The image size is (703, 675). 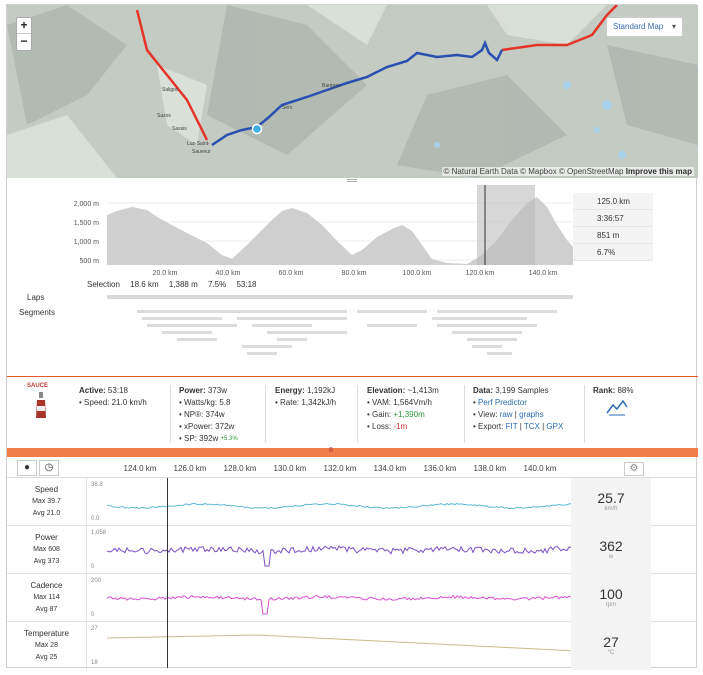 What do you see at coordinates (506, 225) in the screenshot?
I see `selection-window` at bounding box center [506, 225].